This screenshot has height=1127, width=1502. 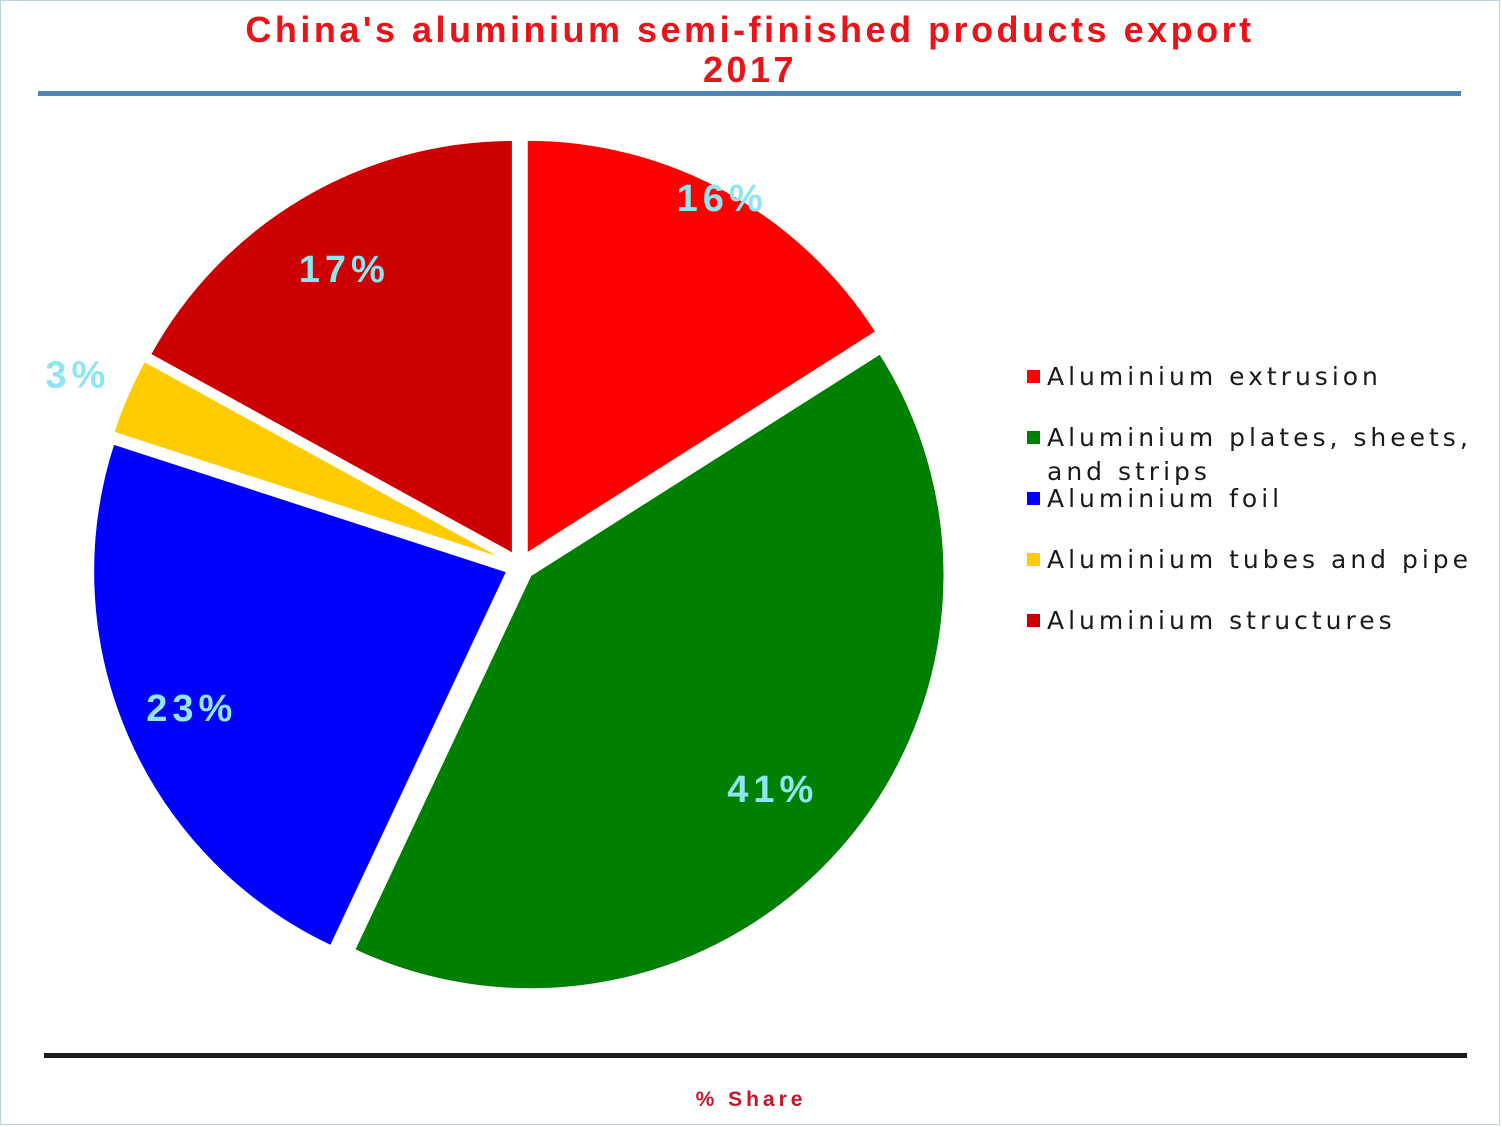 I want to click on chart-footer: % Share, so click(x=751, y=1099).